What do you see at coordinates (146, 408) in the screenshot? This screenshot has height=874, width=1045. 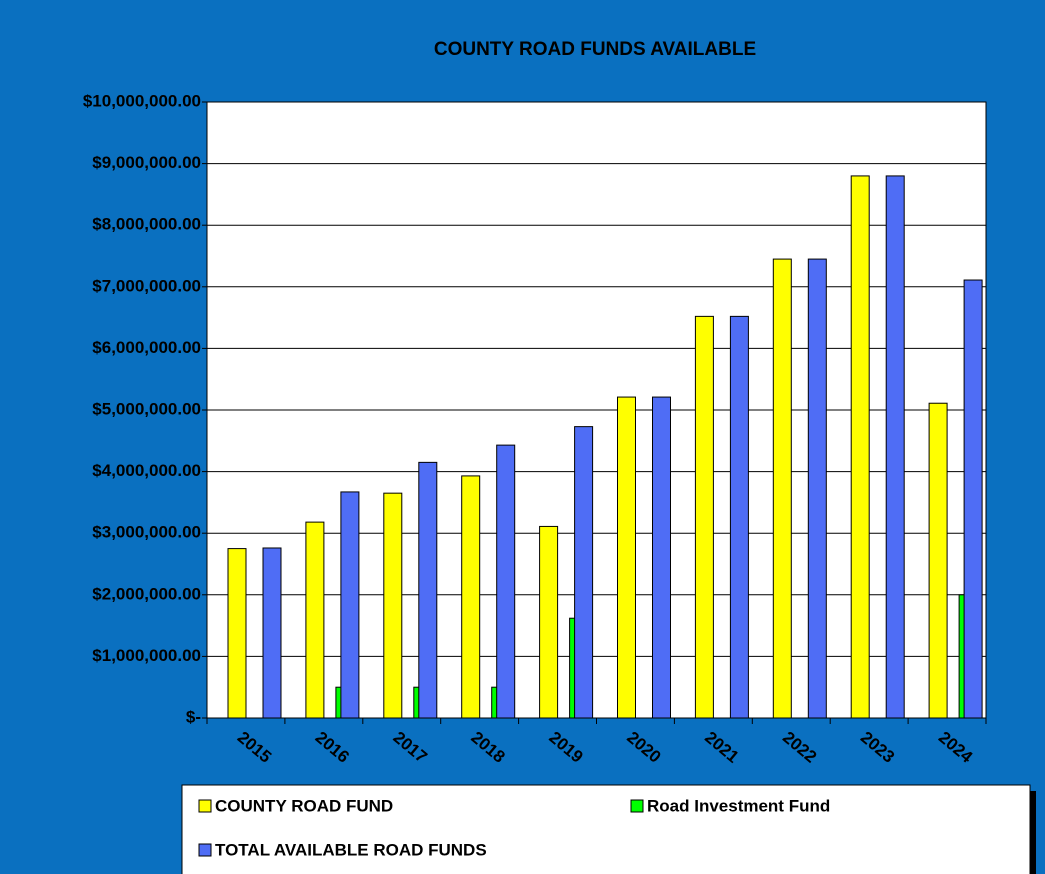 I see `y-tick-label: $5,000,000.00` at bounding box center [146, 408].